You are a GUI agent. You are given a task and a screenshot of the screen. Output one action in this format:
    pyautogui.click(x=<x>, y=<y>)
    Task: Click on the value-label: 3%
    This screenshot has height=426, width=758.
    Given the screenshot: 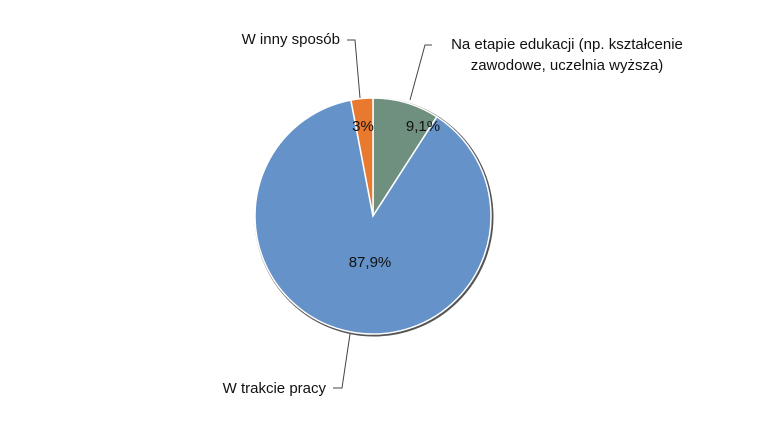 What is the action you would take?
    pyautogui.click(x=363, y=126)
    